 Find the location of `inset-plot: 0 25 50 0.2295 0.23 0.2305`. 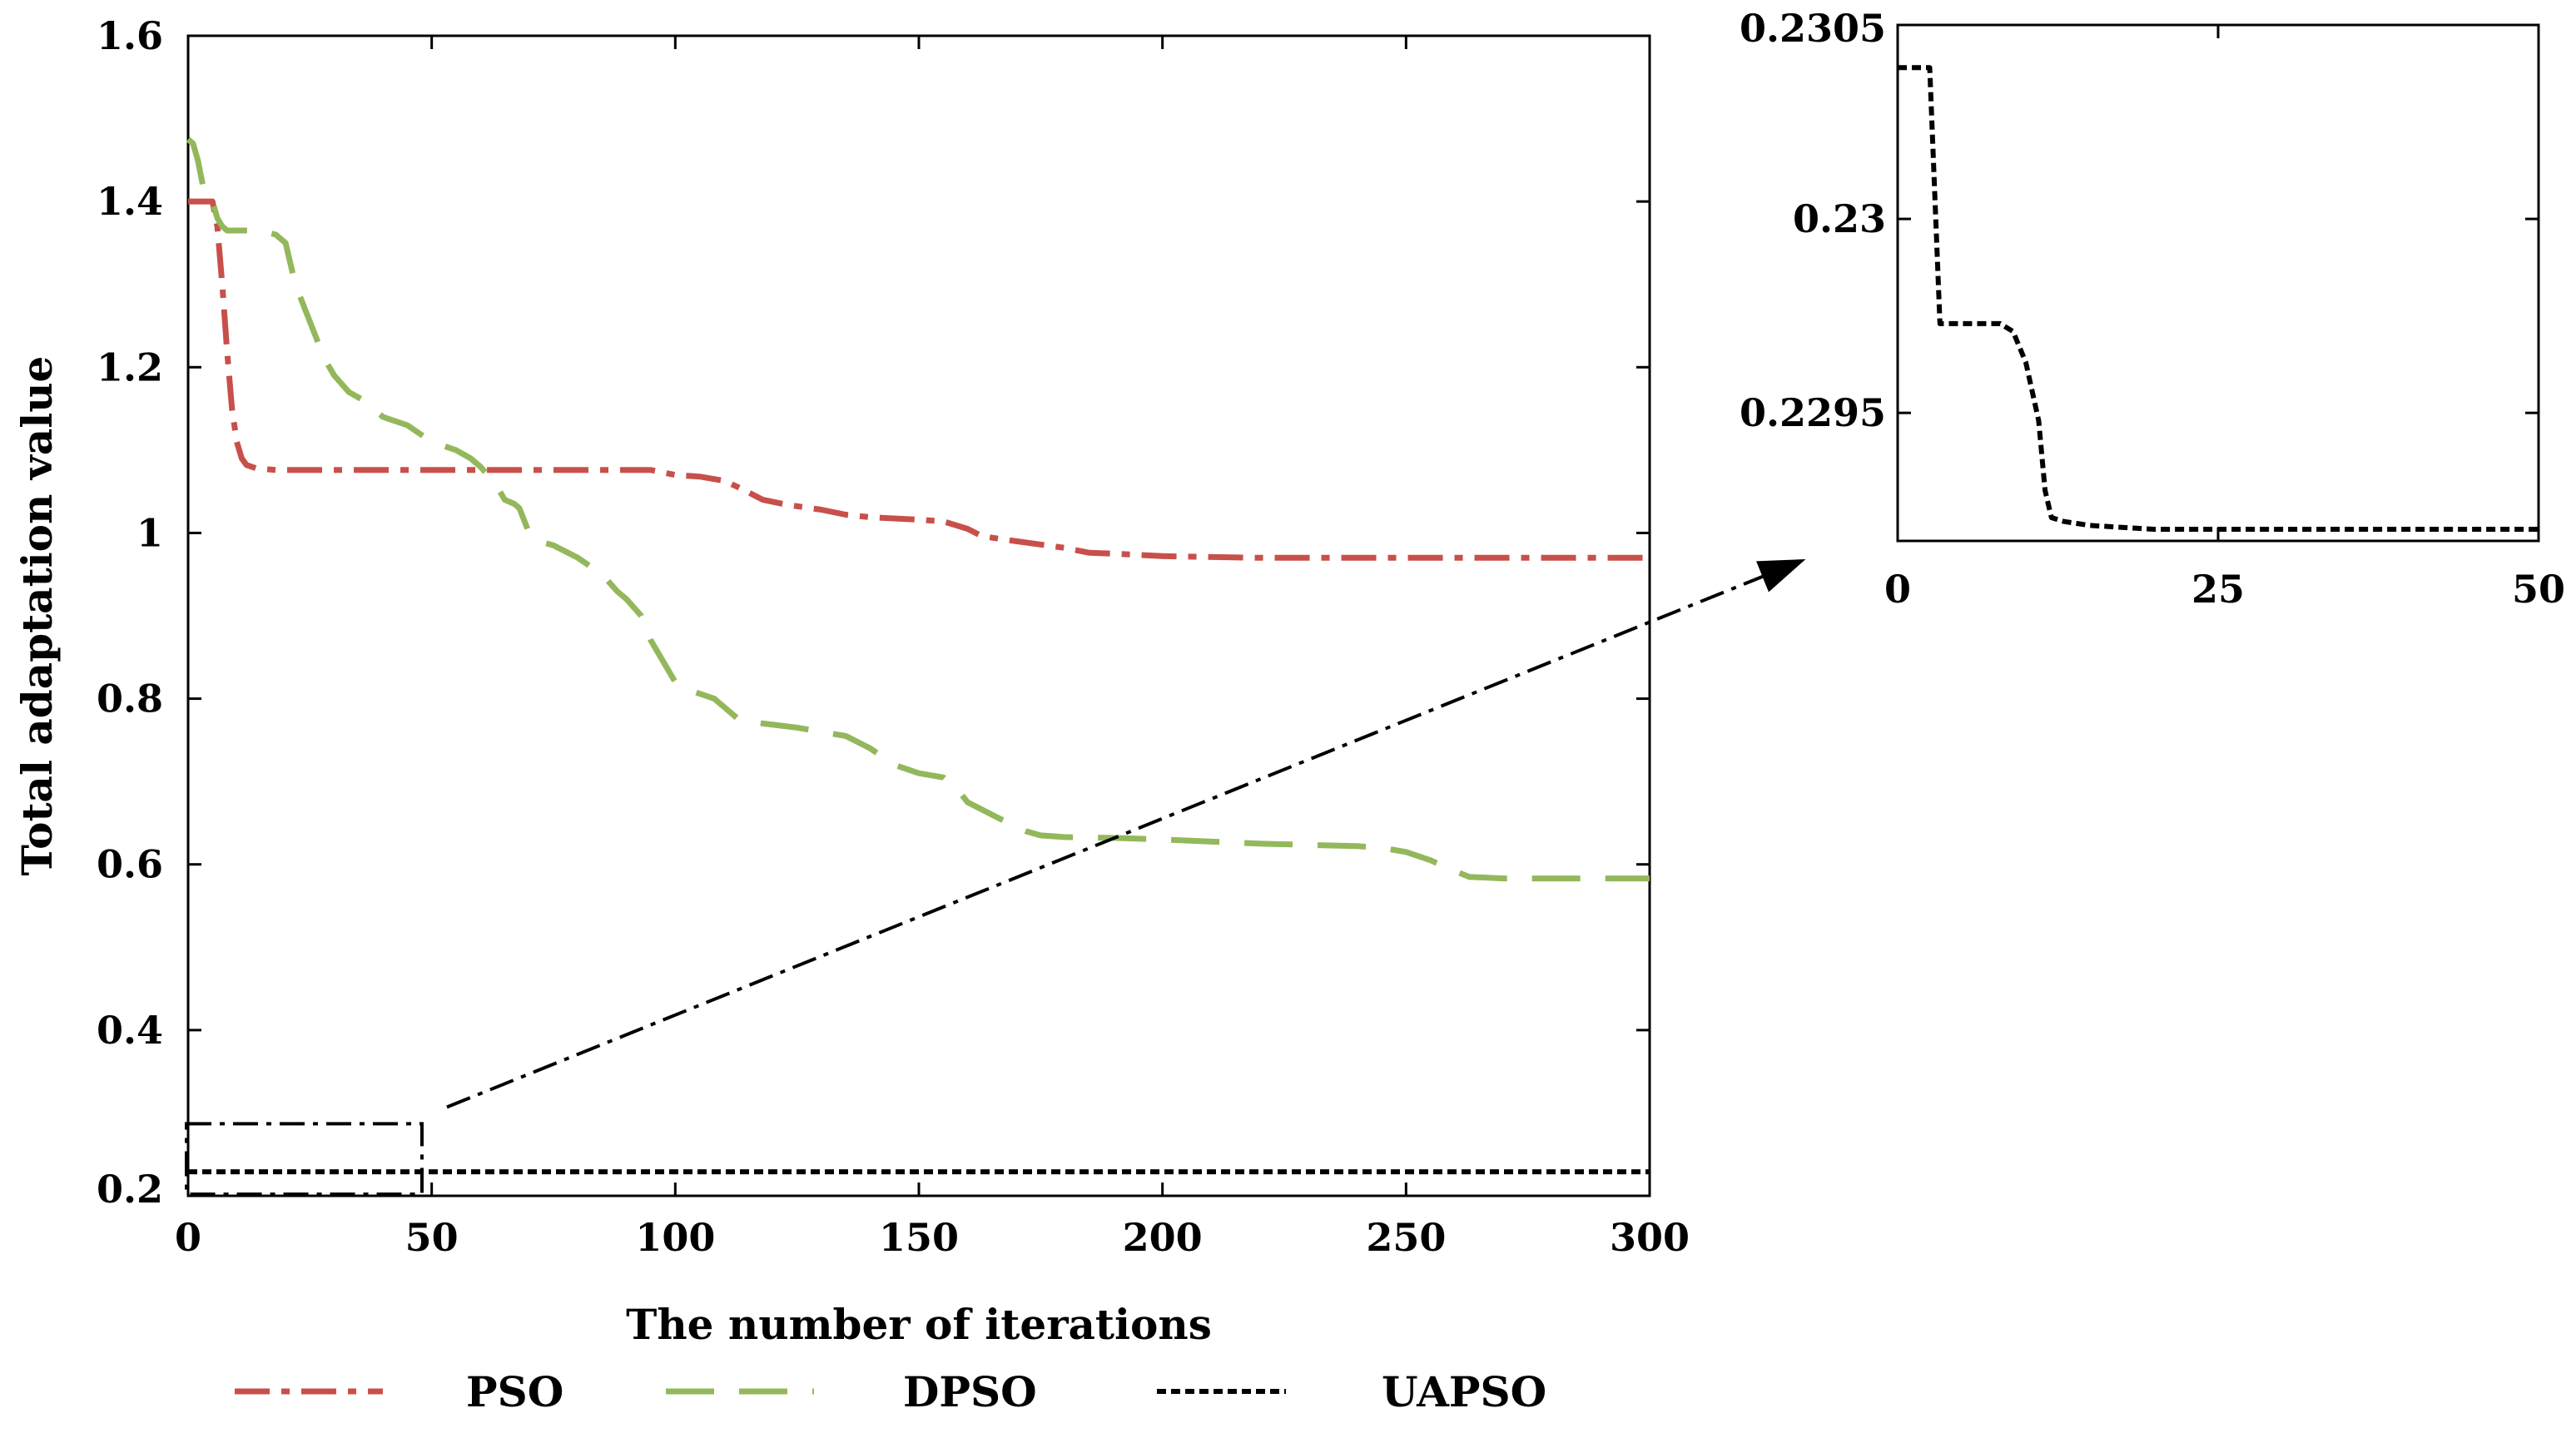

inset-plot: 0 25 50 0.2295 0.23 0.2305 is located at coordinates (2152, 309).